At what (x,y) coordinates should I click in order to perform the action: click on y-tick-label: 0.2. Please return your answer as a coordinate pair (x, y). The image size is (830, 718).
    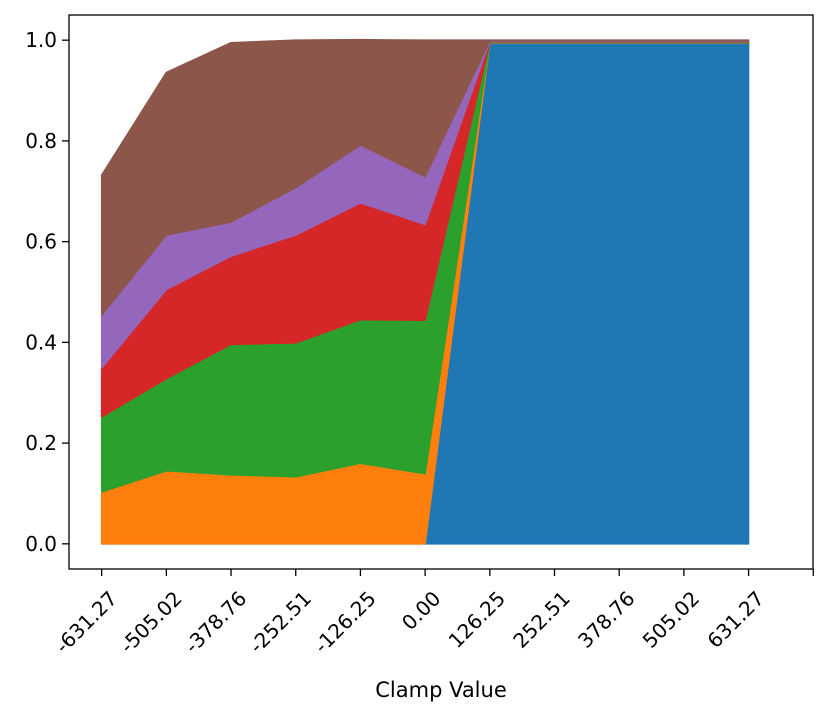
    Looking at the image, I should click on (41, 443).